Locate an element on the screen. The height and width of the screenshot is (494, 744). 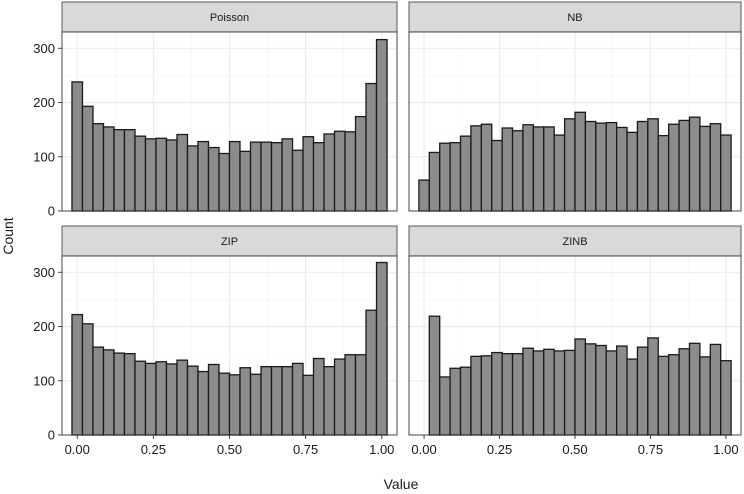
facet-strip-label: Poisson is located at coordinates (229, 18).